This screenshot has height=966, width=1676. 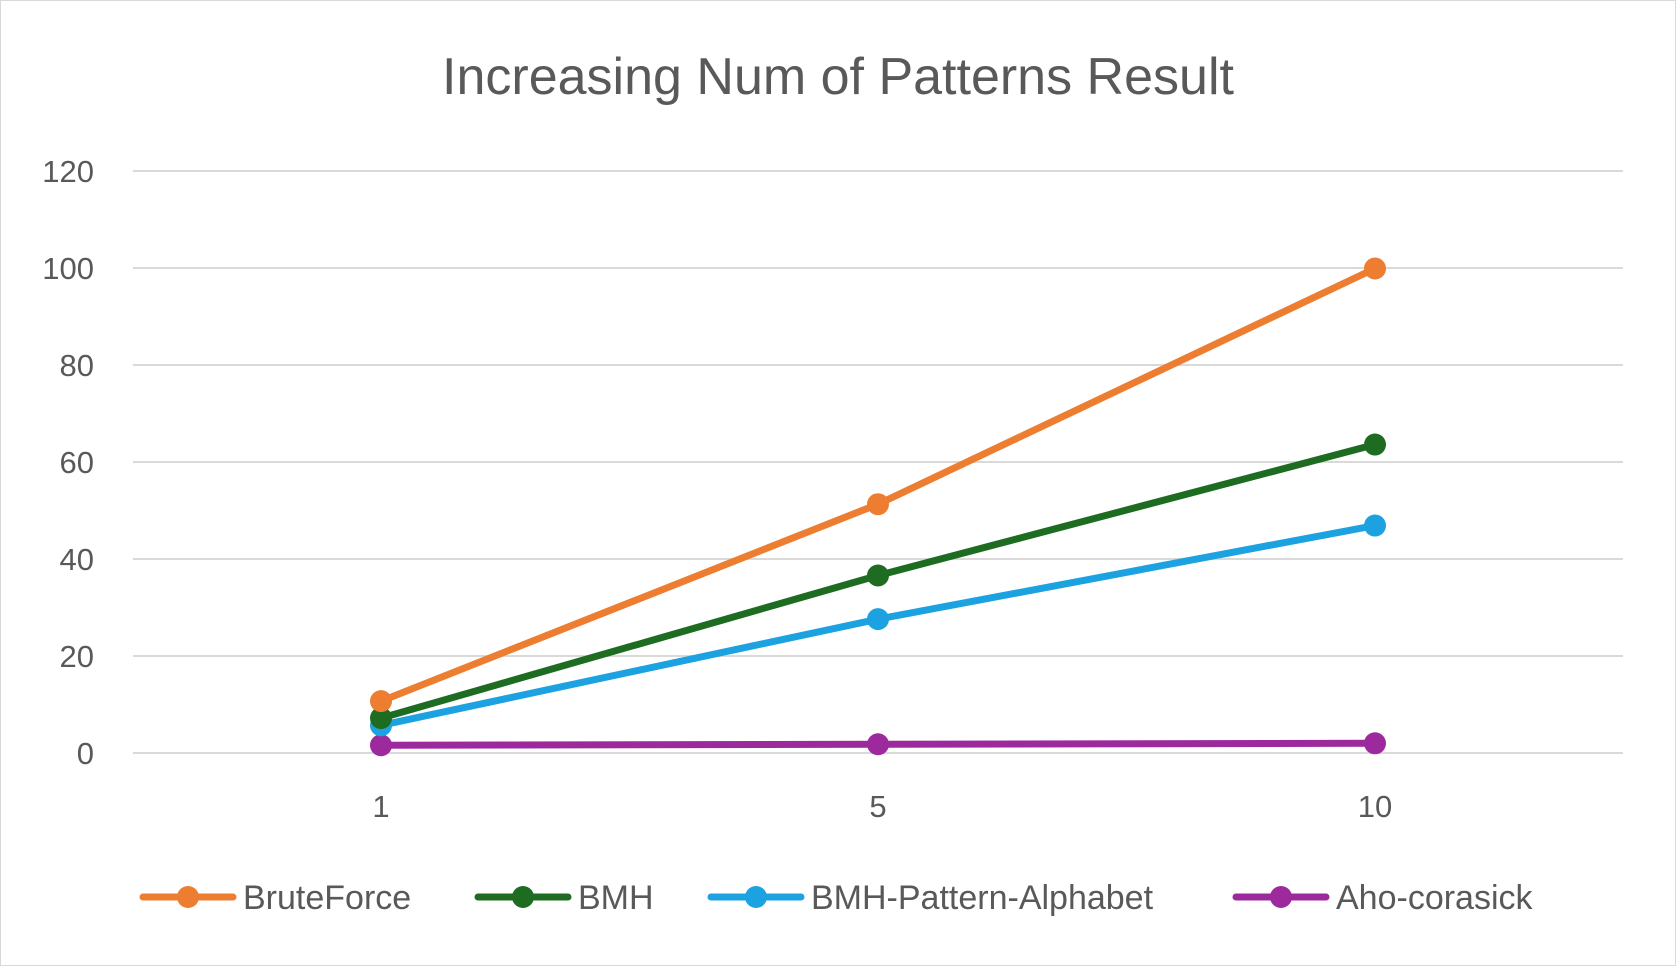 I want to click on series-bmh-pattern-alphabet, so click(x=878, y=625).